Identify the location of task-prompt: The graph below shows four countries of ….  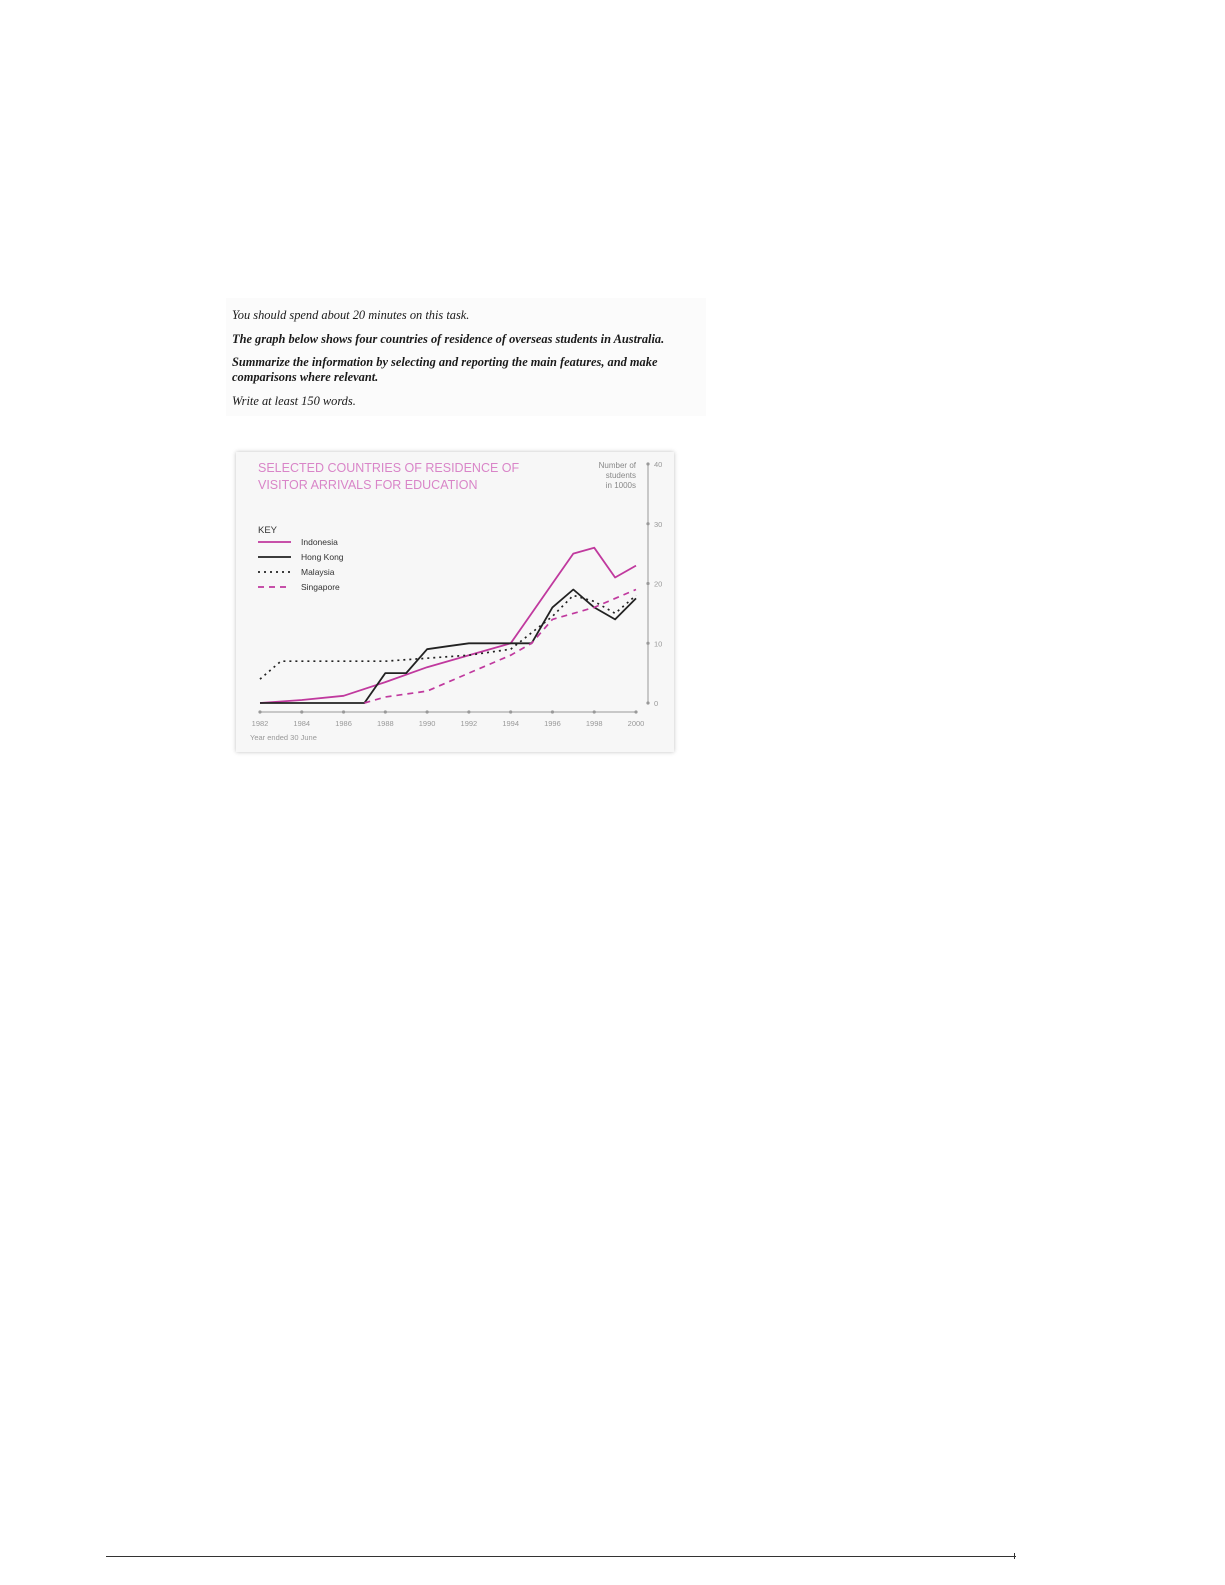
(448, 338).